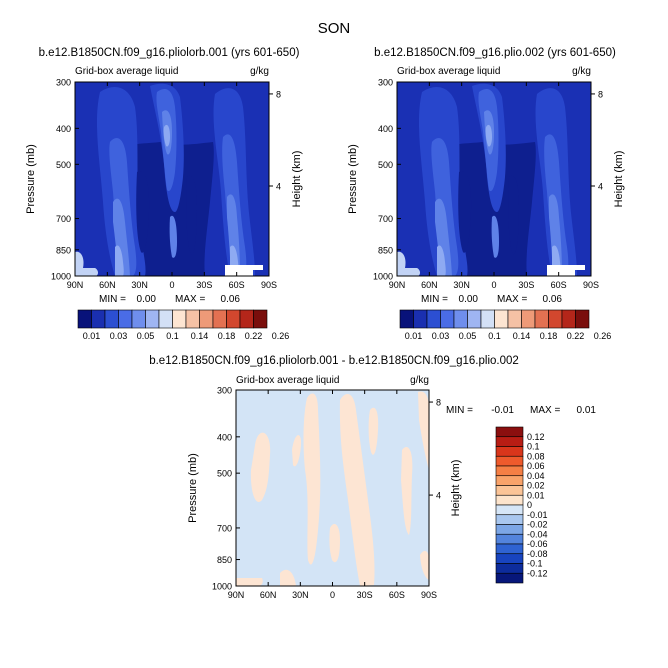 The height and width of the screenshot is (668, 668). I want to click on panel1-ylabel-right: Height (km), so click(297, 179).